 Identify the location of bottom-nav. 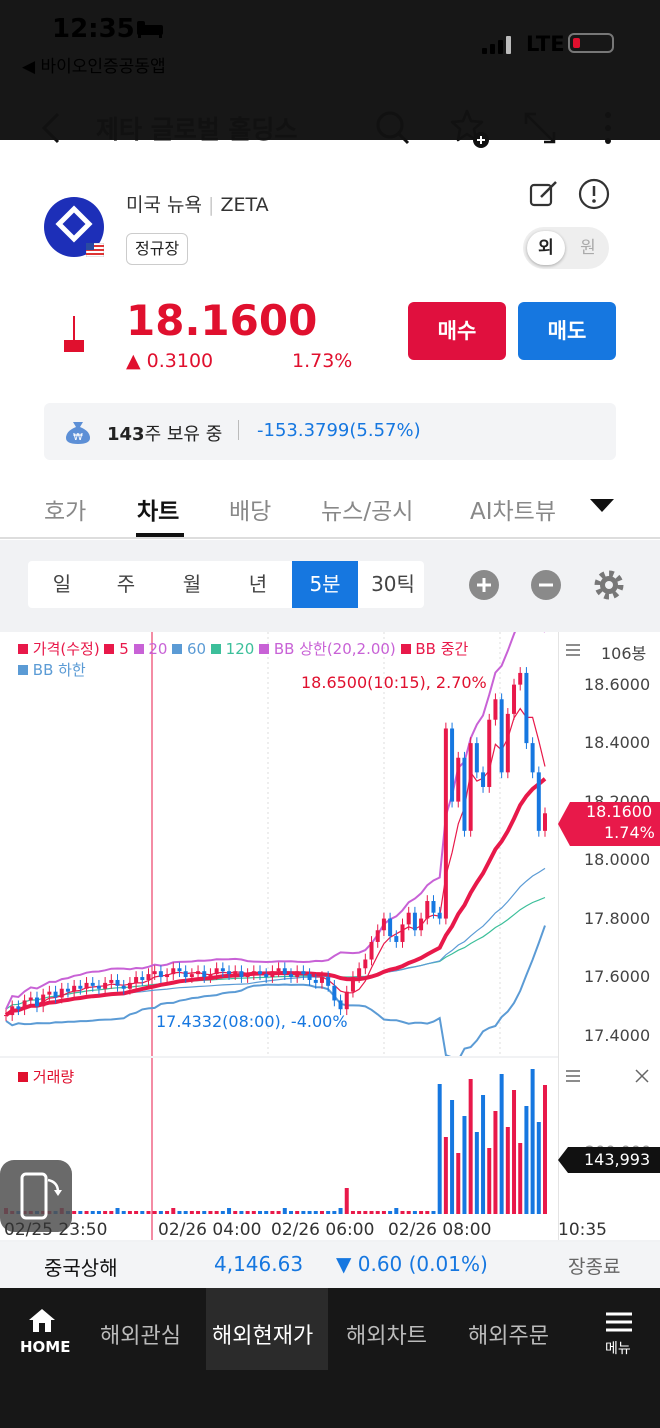
(330, 1358).